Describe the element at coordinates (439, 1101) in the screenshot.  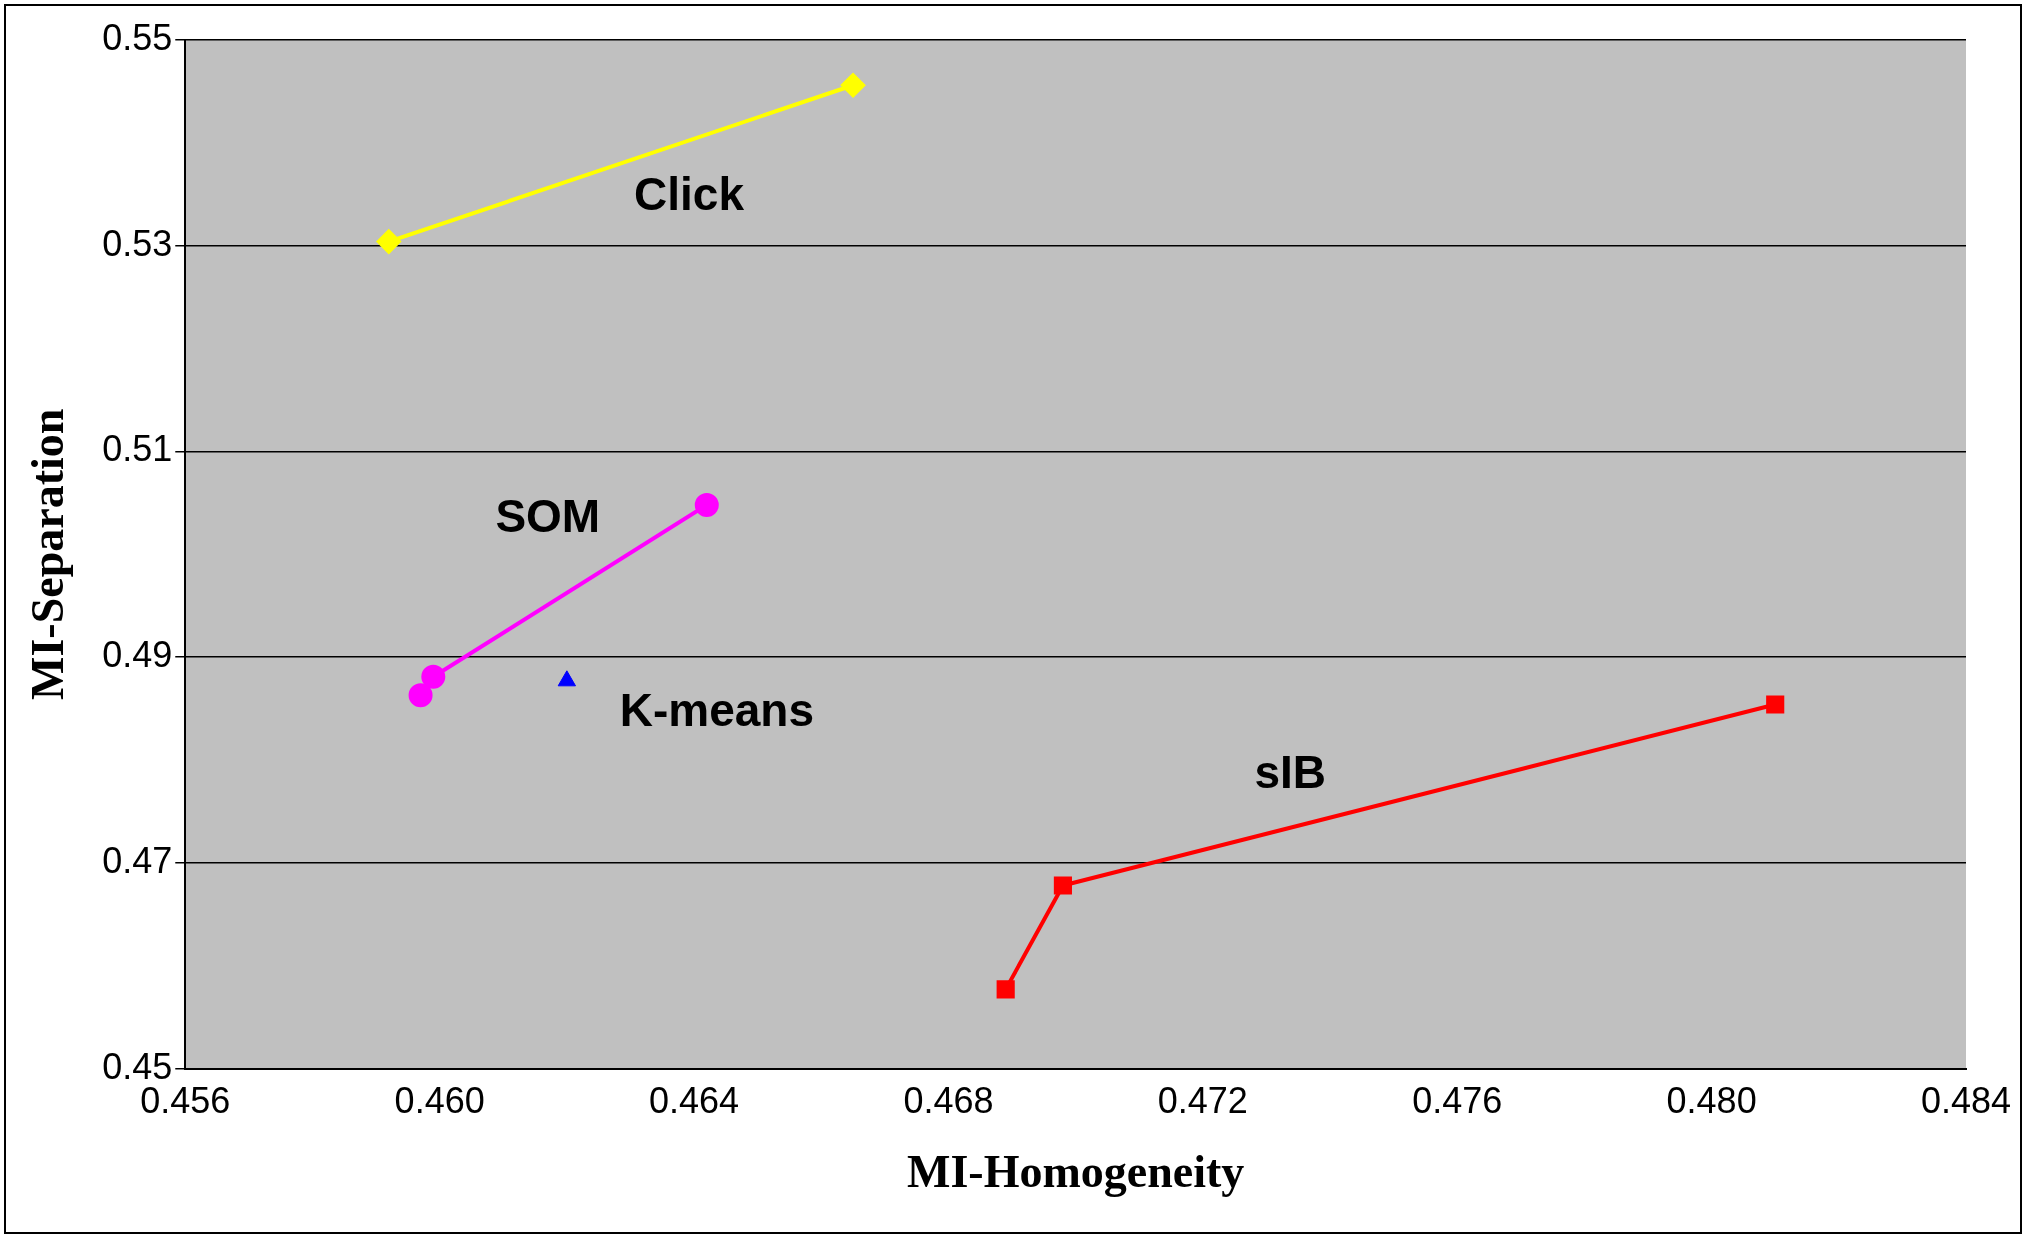
I see `x-tick-label: 0.460` at that location.